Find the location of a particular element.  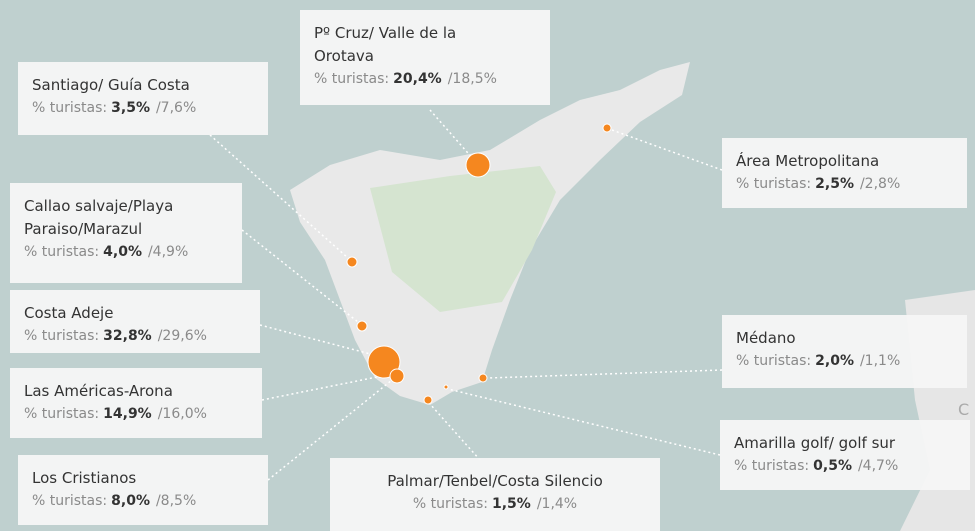

metric-line: % turistas: 32,8% /29,6% is located at coordinates (135, 336).